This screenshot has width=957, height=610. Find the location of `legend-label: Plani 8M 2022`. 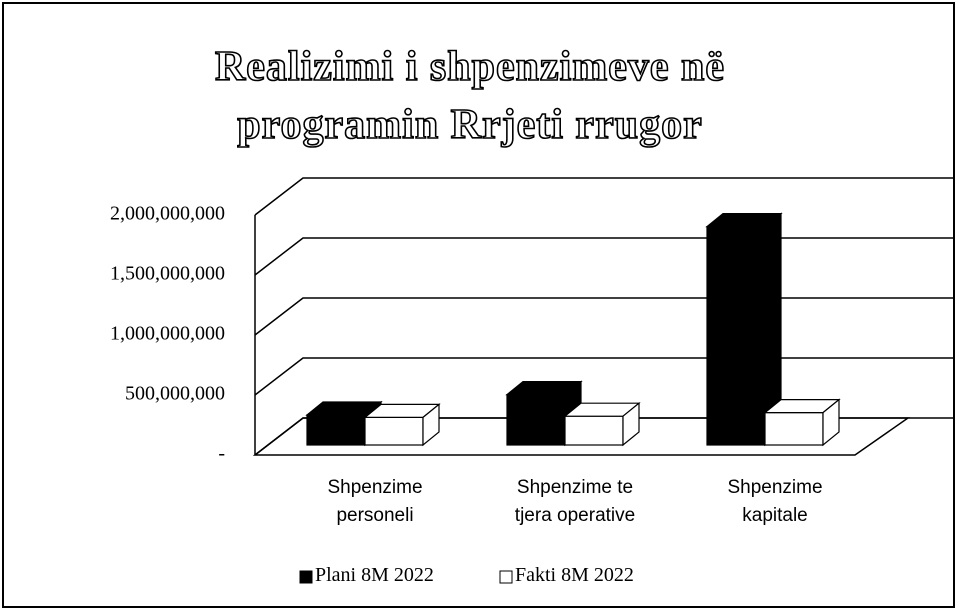

legend-label: Plani 8M 2022 is located at coordinates (374, 575).